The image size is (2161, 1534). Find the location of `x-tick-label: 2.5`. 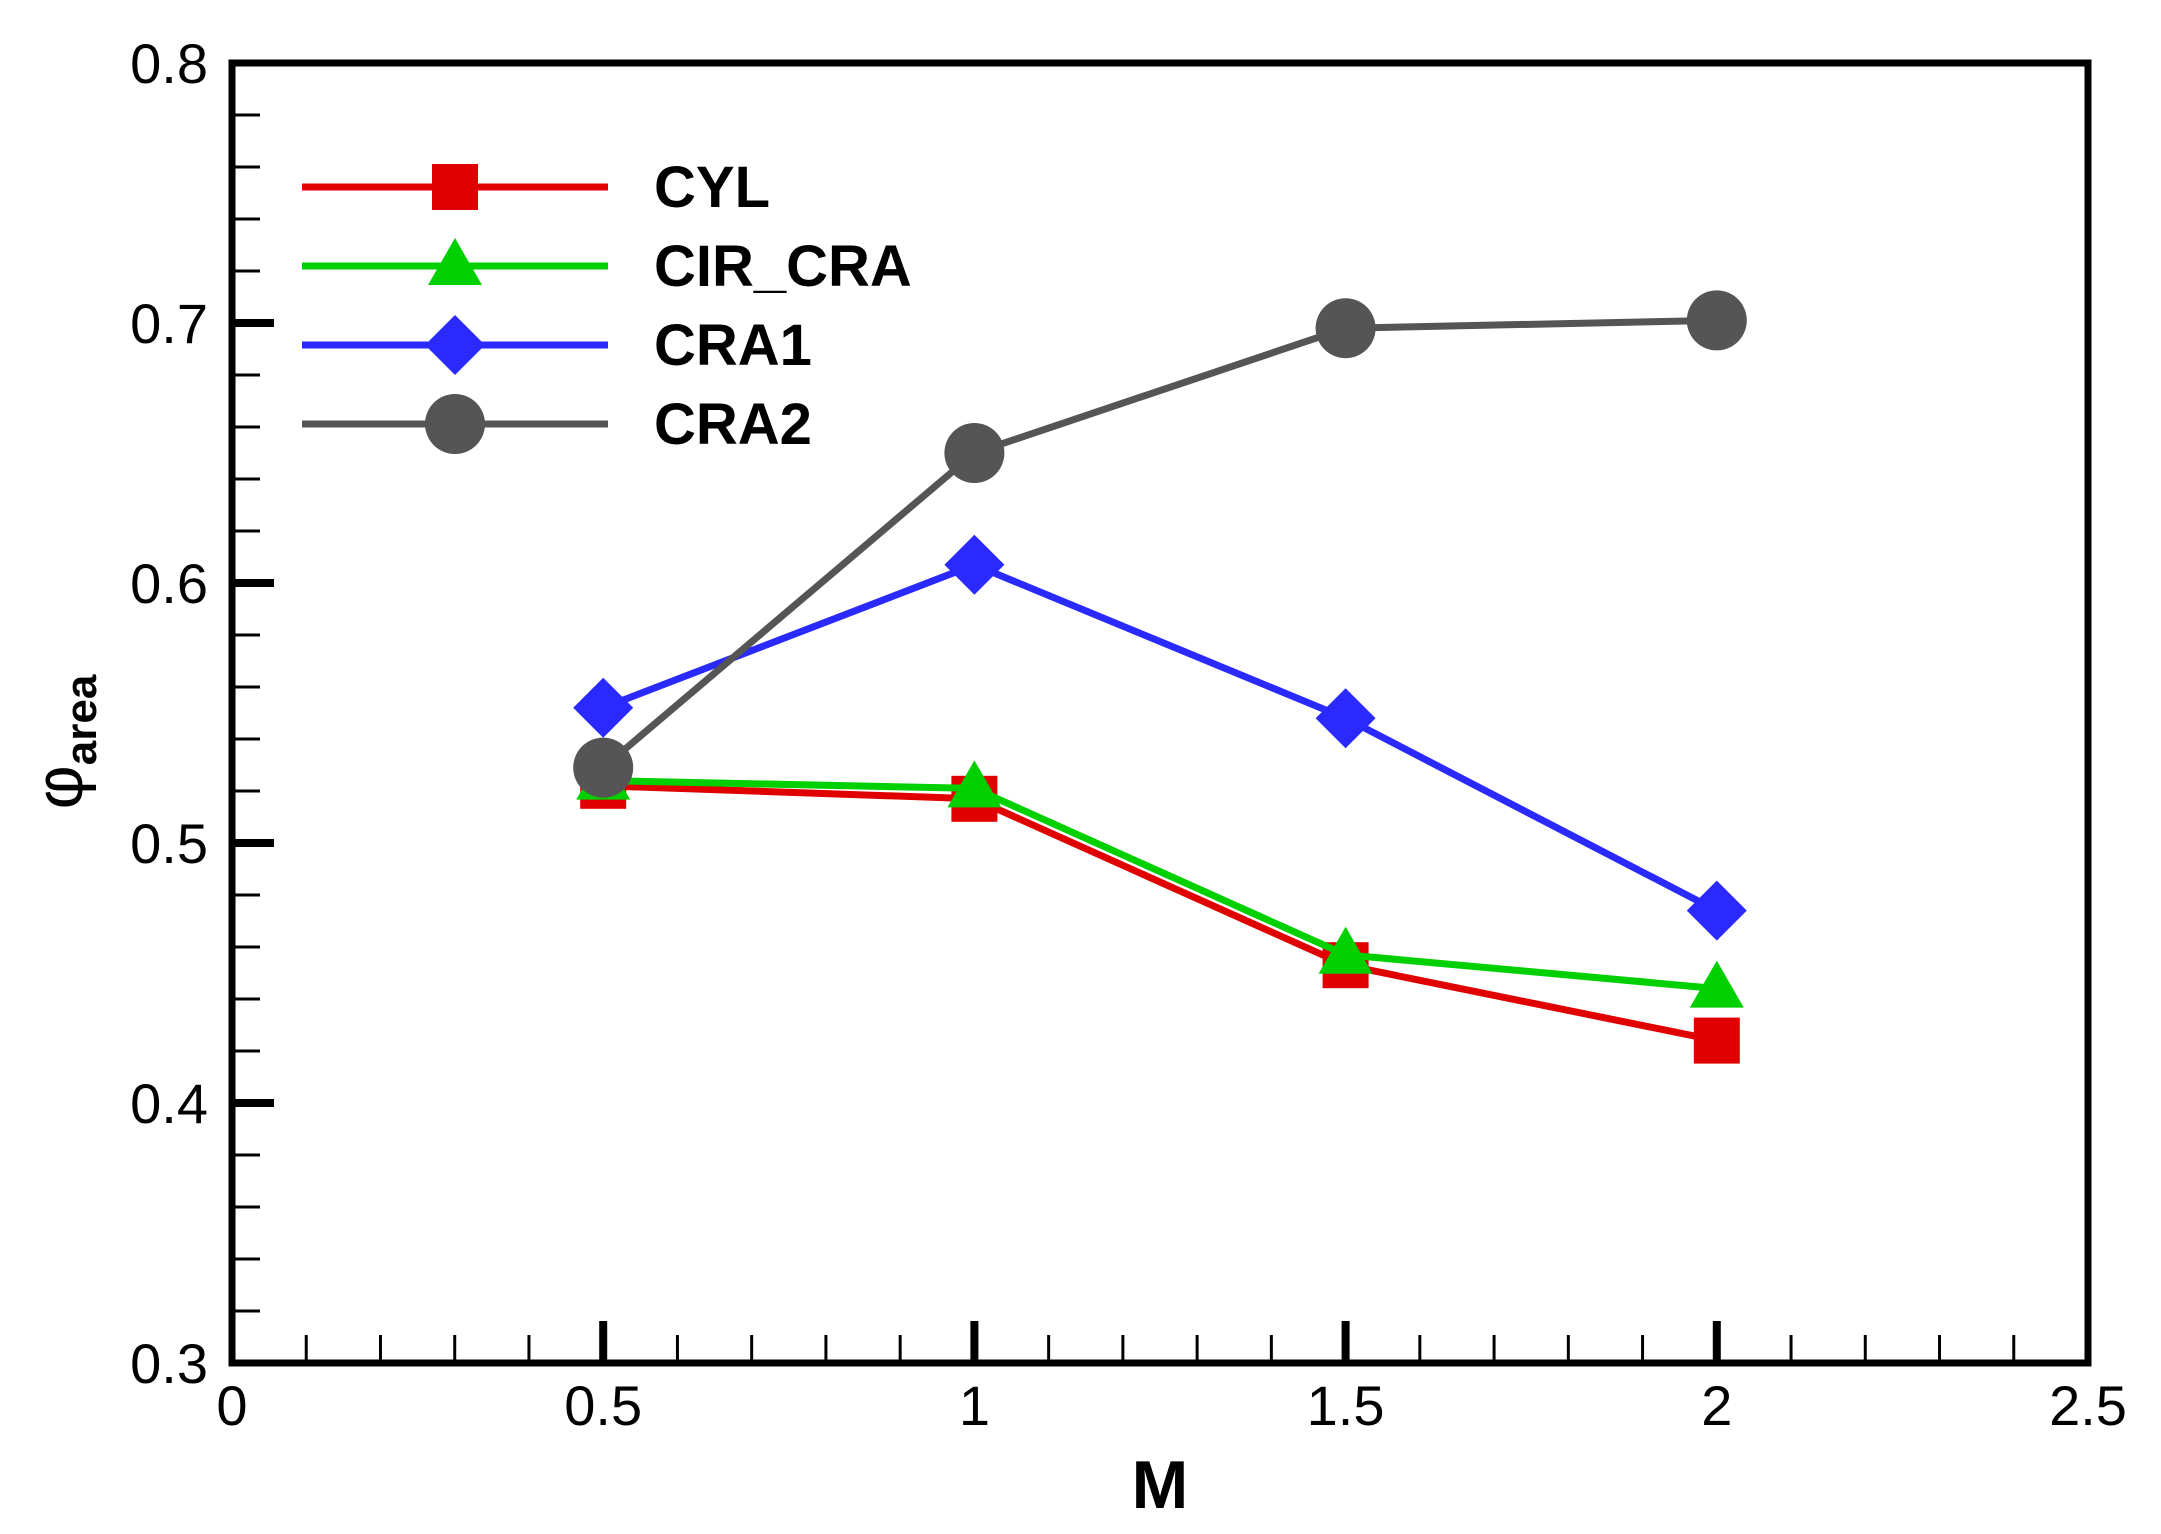

x-tick-label: 2.5 is located at coordinates (2088, 1405).